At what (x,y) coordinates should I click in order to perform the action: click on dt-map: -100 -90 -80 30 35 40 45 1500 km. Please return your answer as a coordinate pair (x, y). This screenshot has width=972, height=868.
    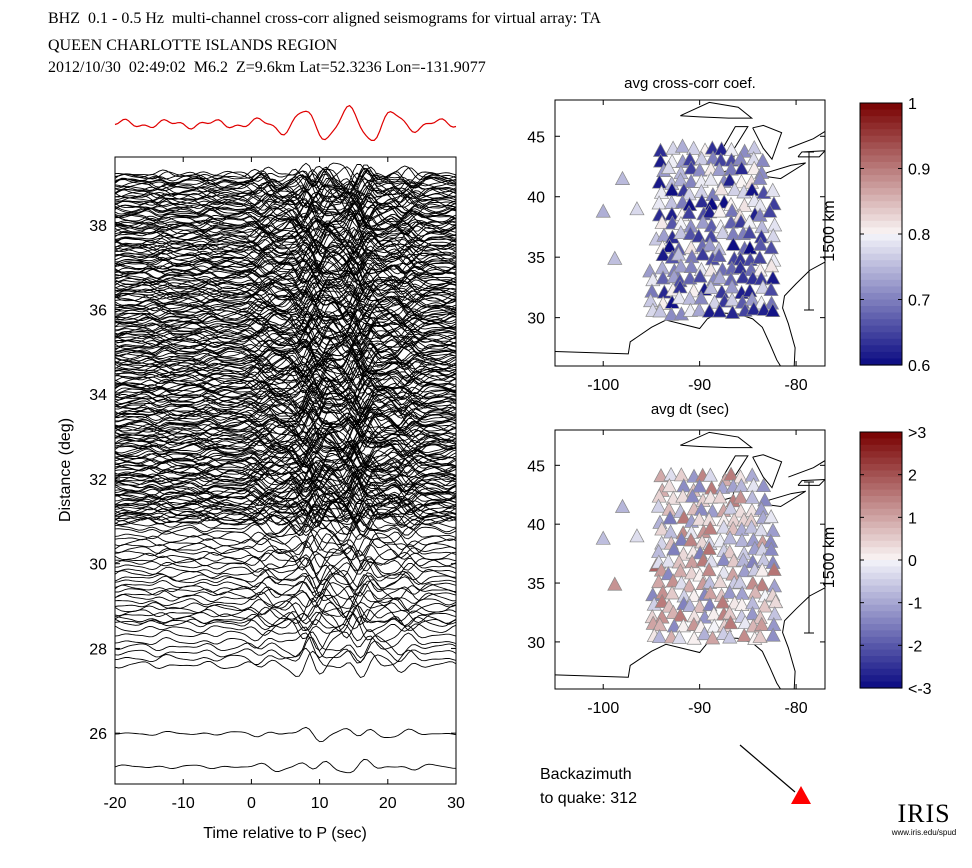
    Looking at the image, I should click on (682, 573).